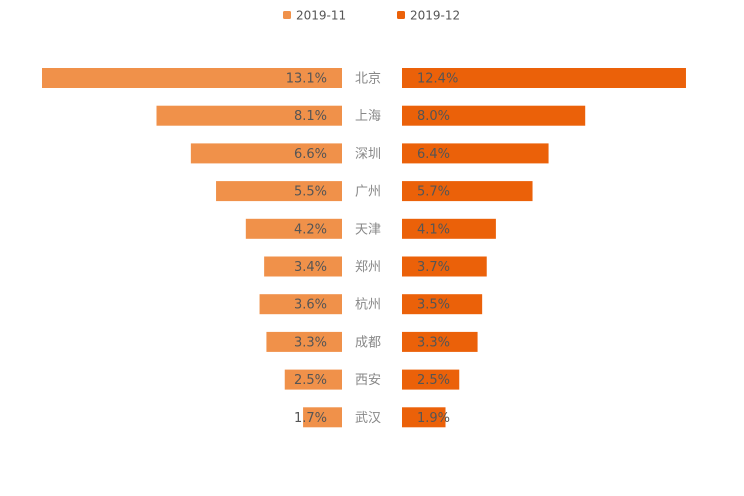 Image resolution: width=744 pixels, height=496 pixels. Describe the element at coordinates (433, 154) in the screenshot. I see `value-label-2019-12-3: 6.4%` at that location.